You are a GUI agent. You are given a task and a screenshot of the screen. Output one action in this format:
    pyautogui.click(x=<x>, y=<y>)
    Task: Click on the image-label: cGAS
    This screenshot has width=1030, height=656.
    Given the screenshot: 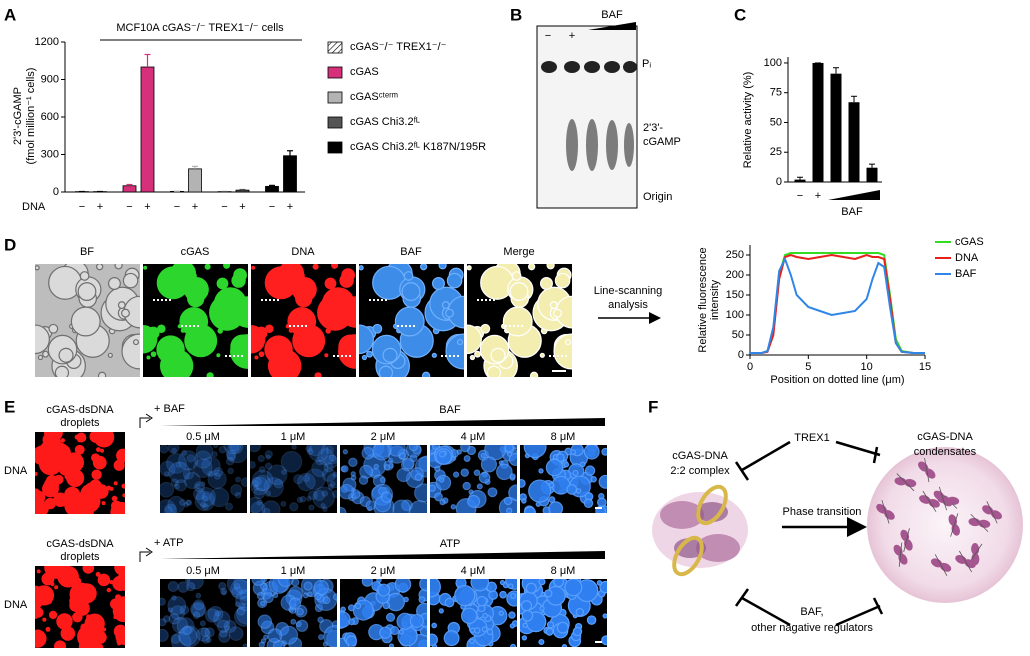 What is the action you would take?
    pyautogui.click(x=195, y=252)
    